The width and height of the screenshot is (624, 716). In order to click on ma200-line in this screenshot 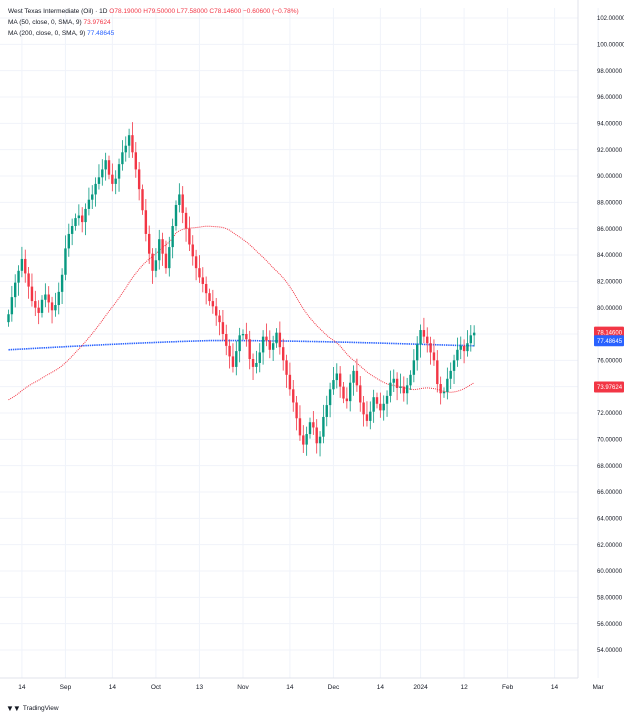, I will do `click(241, 345)`.